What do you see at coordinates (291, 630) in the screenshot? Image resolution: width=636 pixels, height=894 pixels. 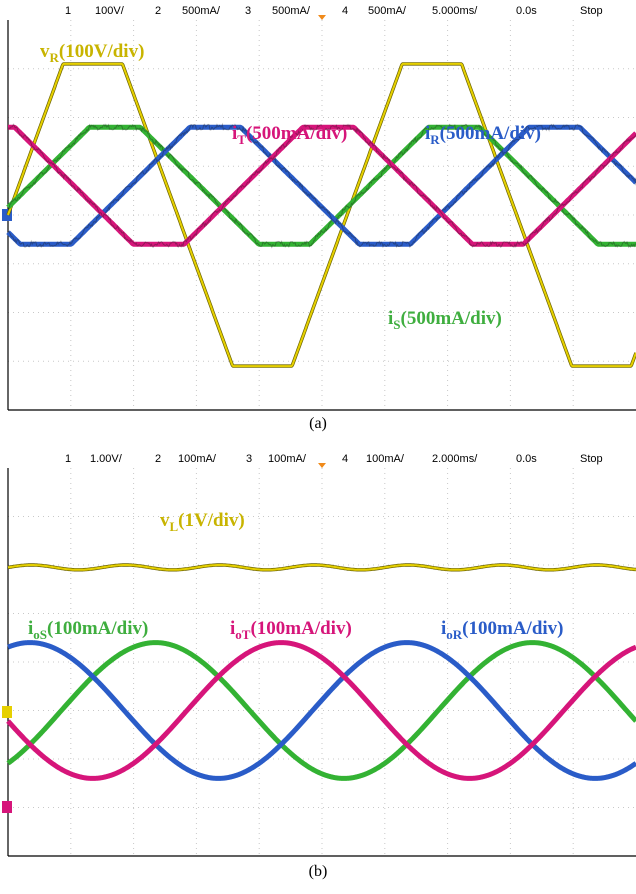 I see `signal-label: ioT(100mA/div)` at bounding box center [291, 630].